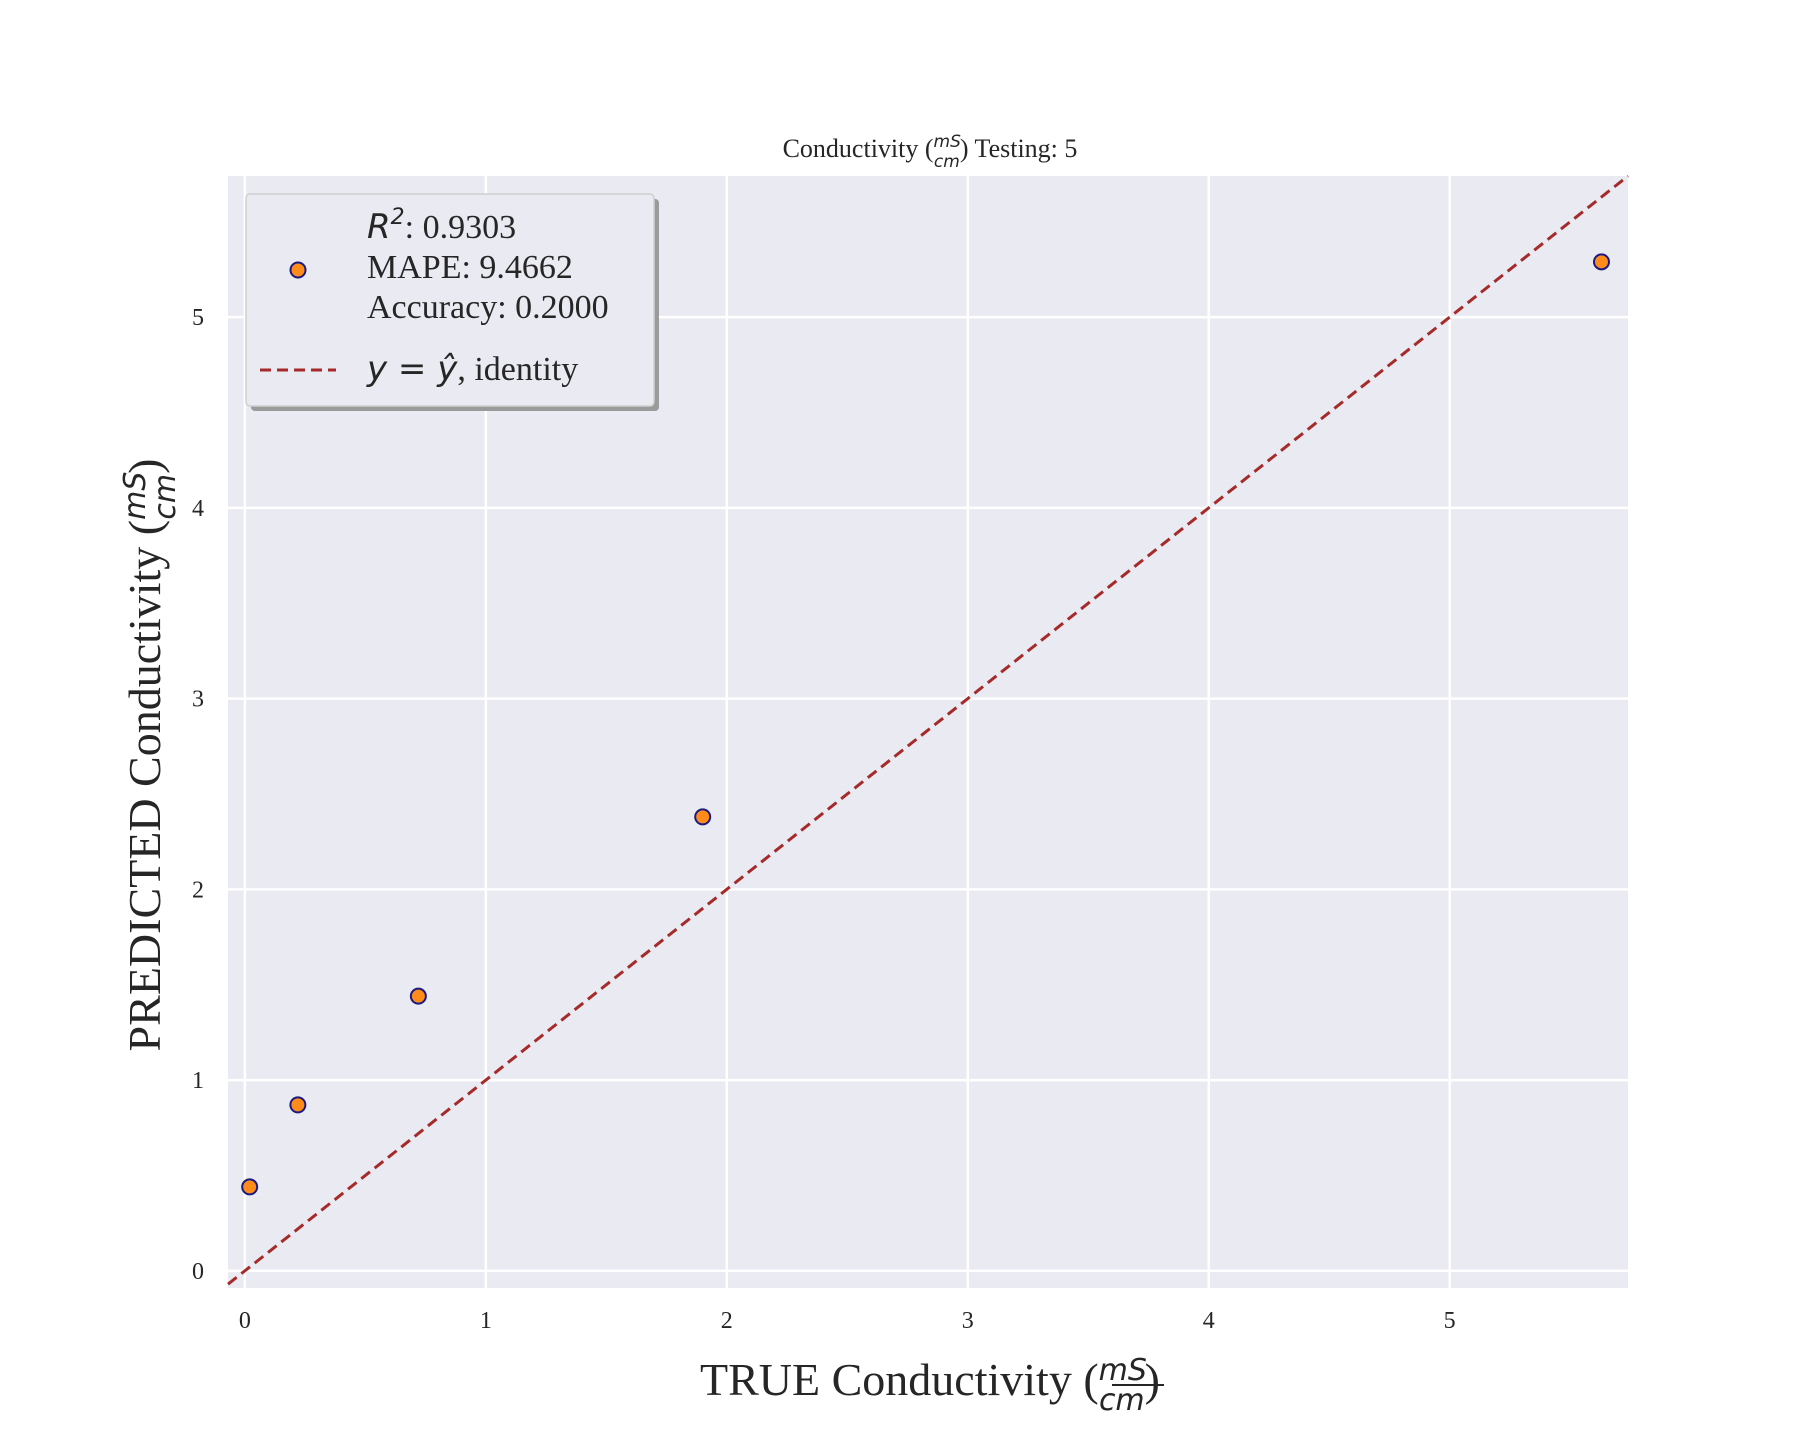  What do you see at coordinates (198, 795) in the screenshot?
I see `y-tick-labels: 0 1 2 3 4 5` at bounding box center [198, 795].